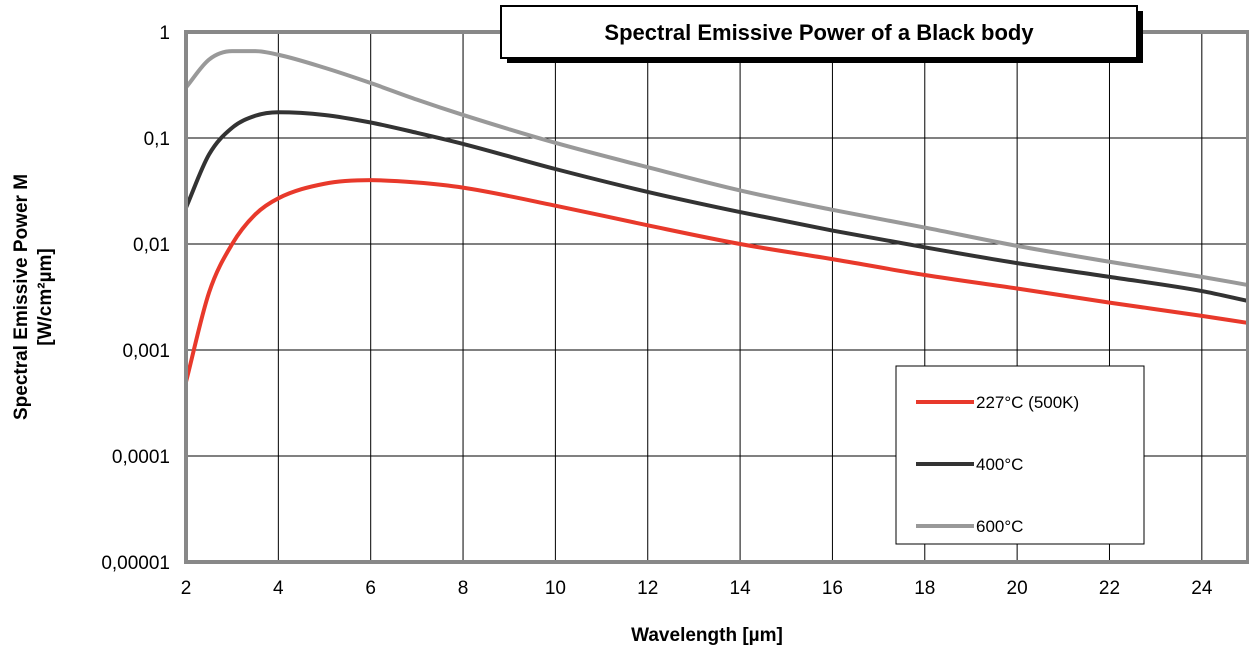 This screenshot has width=1249, height=654. I want to click on legend-item: 600°C, so click(969, 526).